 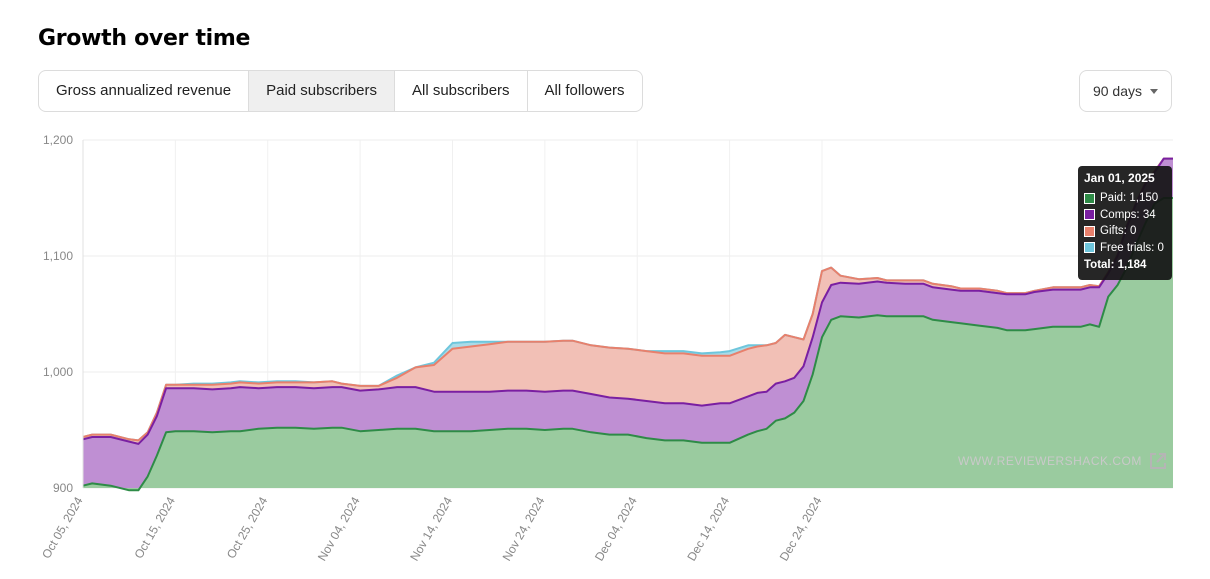 I want to click on y-axis: 900 1,000 1,100 1,200, so click(x=63, y=314).